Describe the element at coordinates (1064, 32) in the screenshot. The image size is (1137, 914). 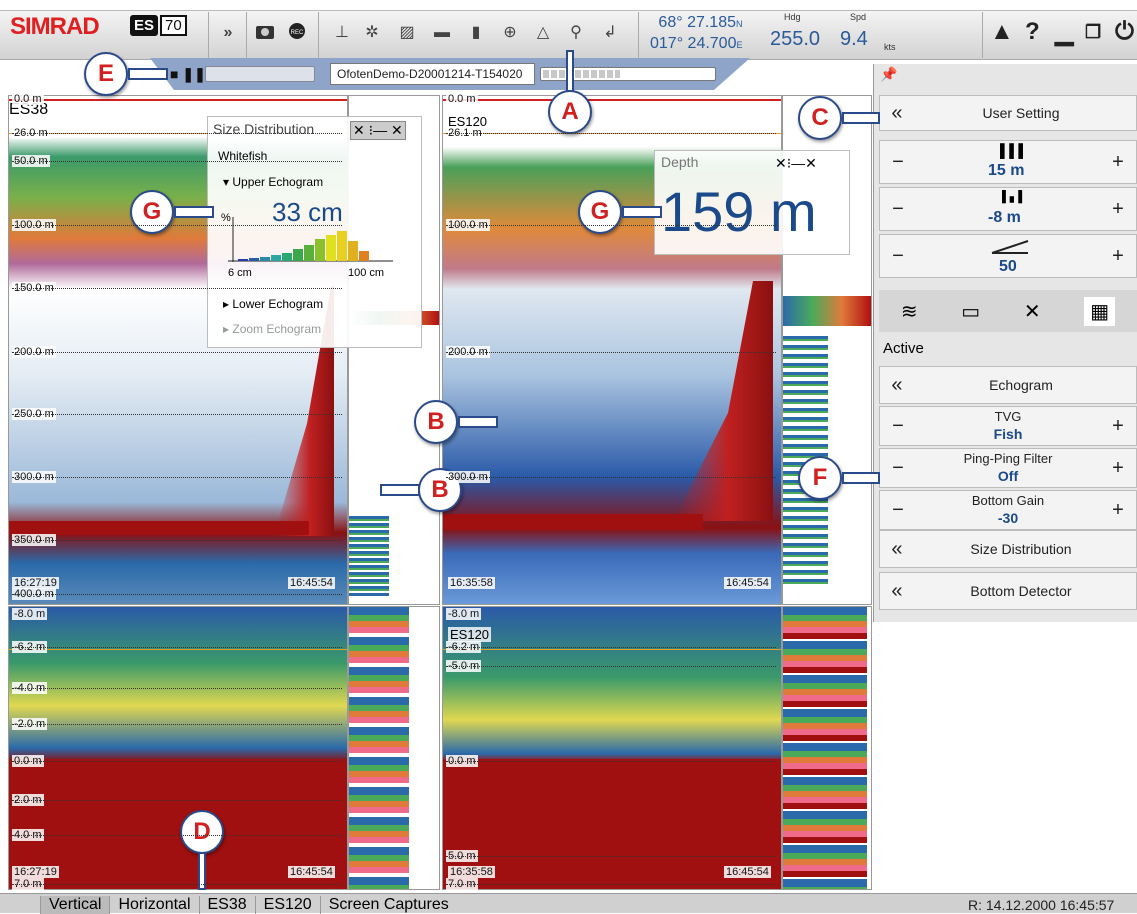
I see `minimize-icon: ▁` at that location.